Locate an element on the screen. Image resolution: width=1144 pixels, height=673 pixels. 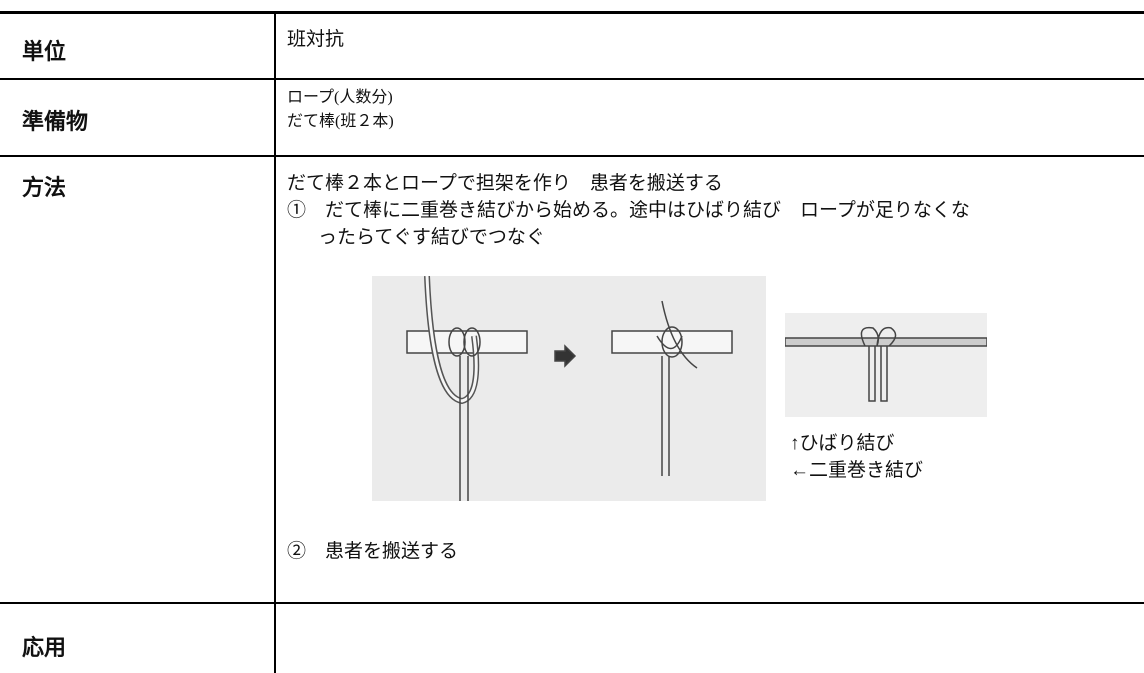
cell-text: だて棒(班２本) is located at coordinates (340, 121).